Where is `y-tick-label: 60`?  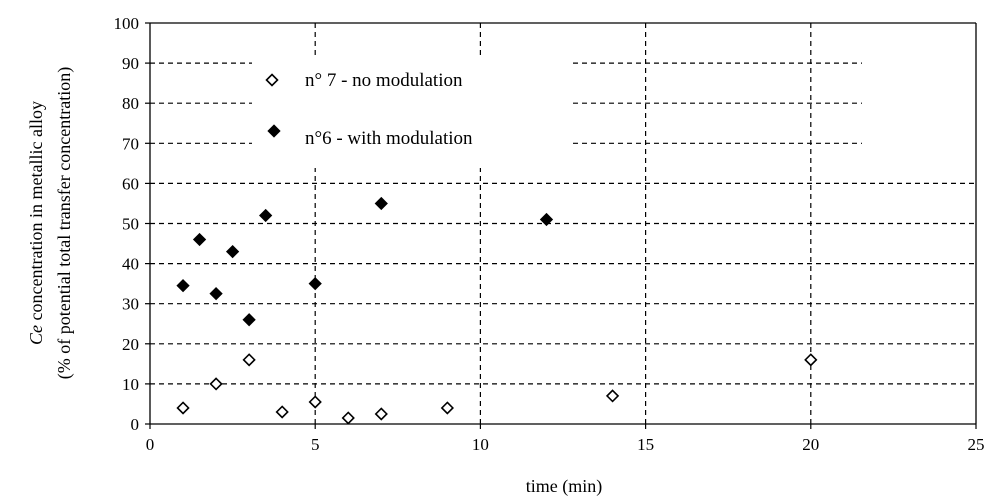
y-tick-label: 60 is located at coordinates (130, 183).